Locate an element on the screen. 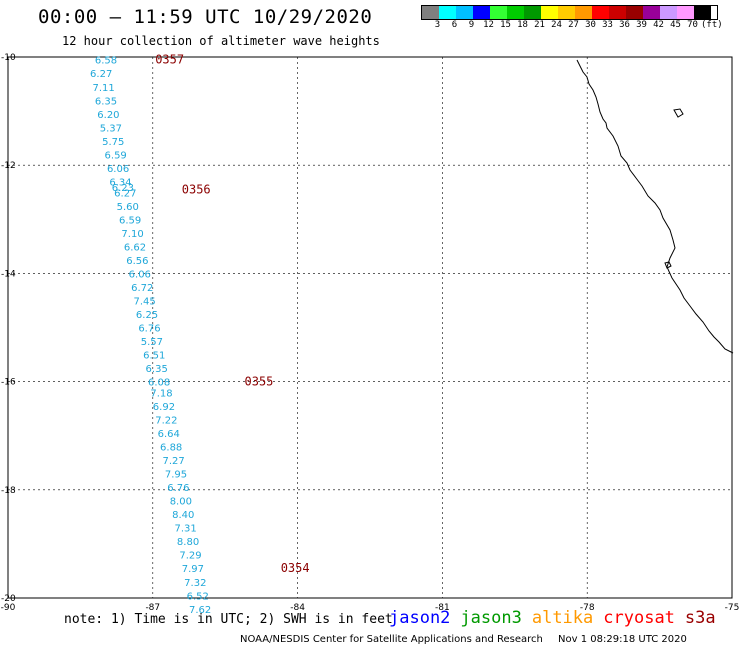 The image size is (740, 650). y-tick-label: -10 is located at coordinates (8, 58).